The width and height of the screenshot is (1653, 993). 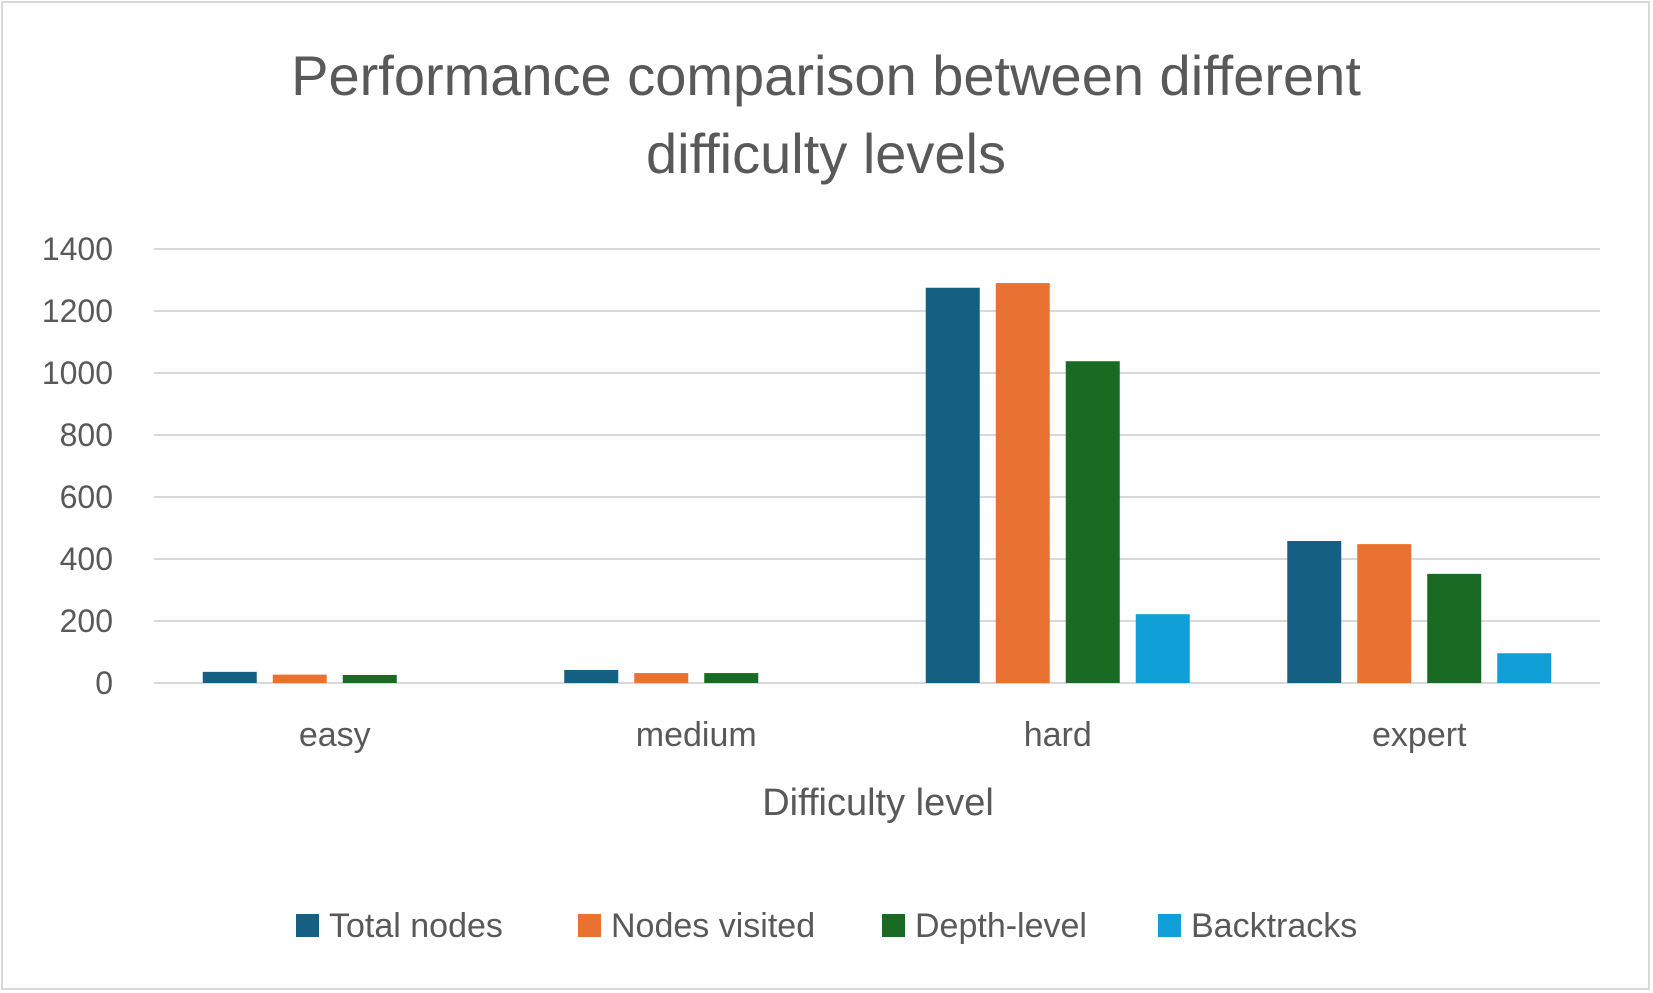 I want to click on chart-title-line-2: difficulty levels, so click(x=826, y=153).